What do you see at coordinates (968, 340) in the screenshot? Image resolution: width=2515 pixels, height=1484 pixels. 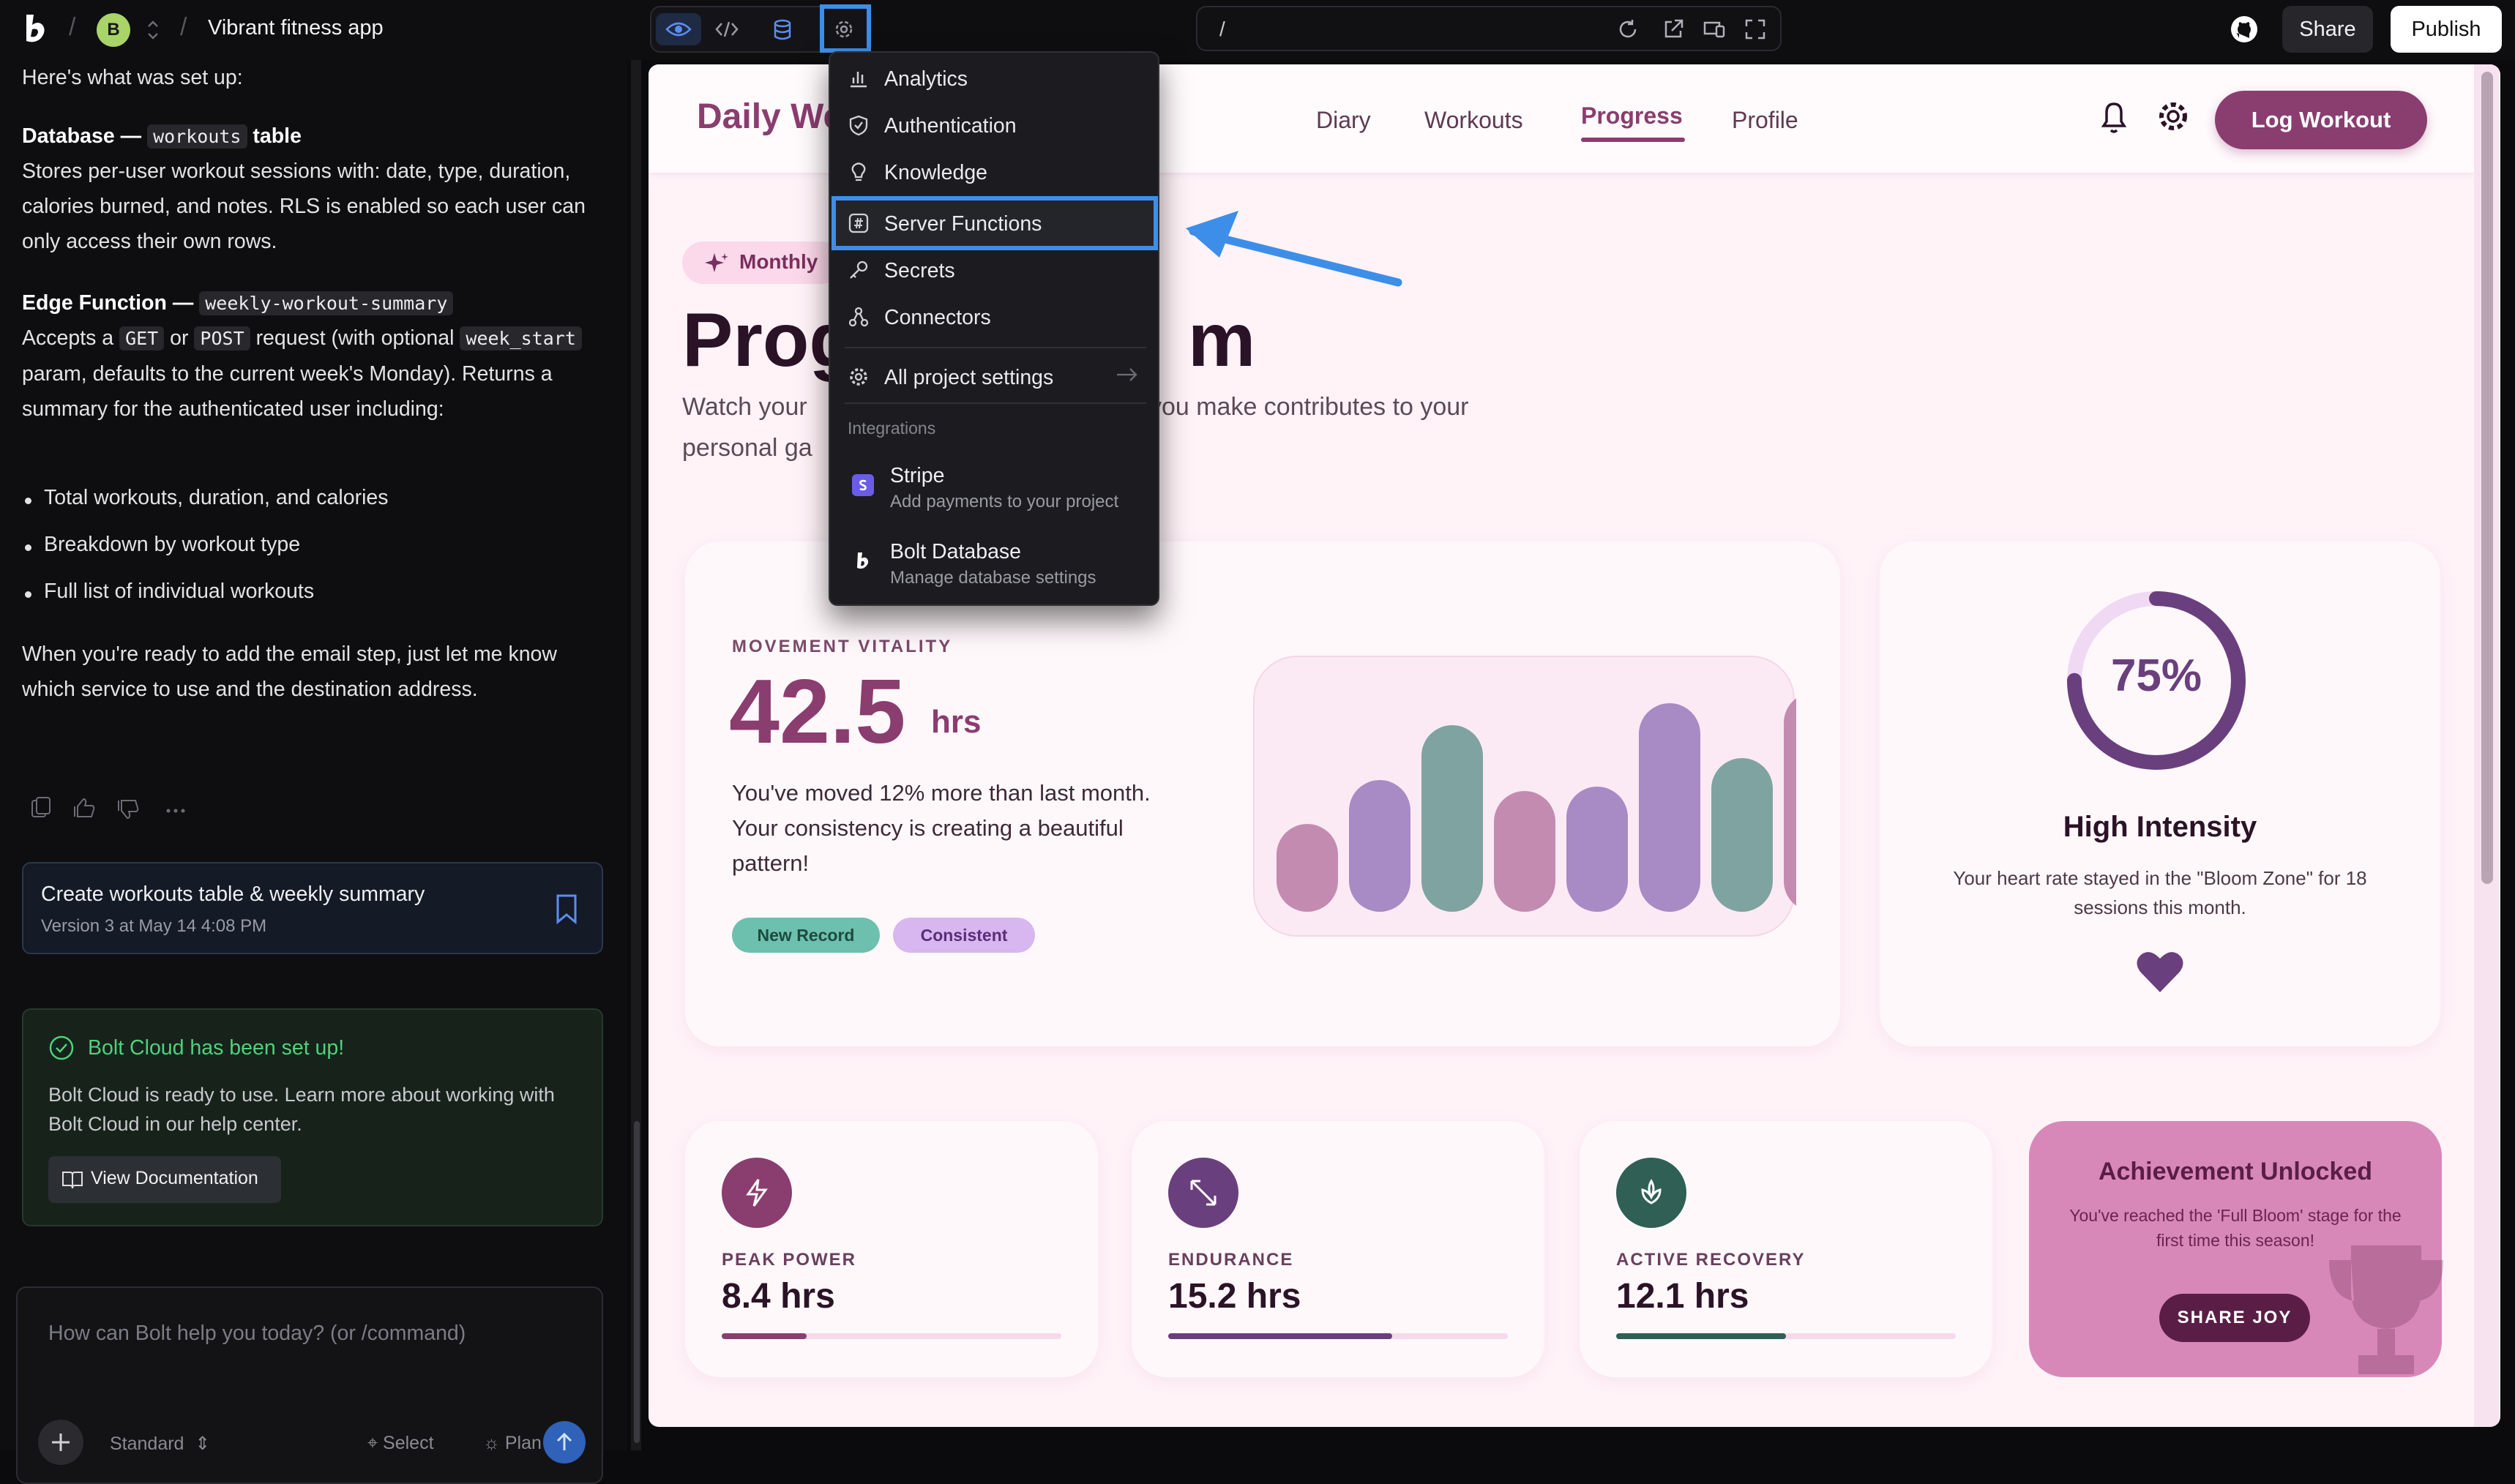 I see `page-title: Prog m` at bounding box center [968, 340].